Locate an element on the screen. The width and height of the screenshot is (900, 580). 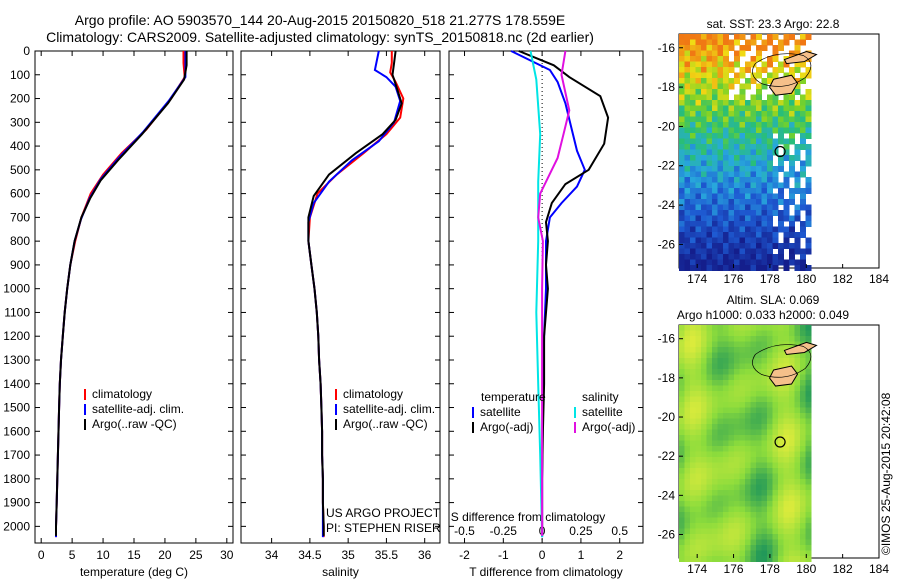
x-tick-label: 30 is located at coordinates (227, 555).